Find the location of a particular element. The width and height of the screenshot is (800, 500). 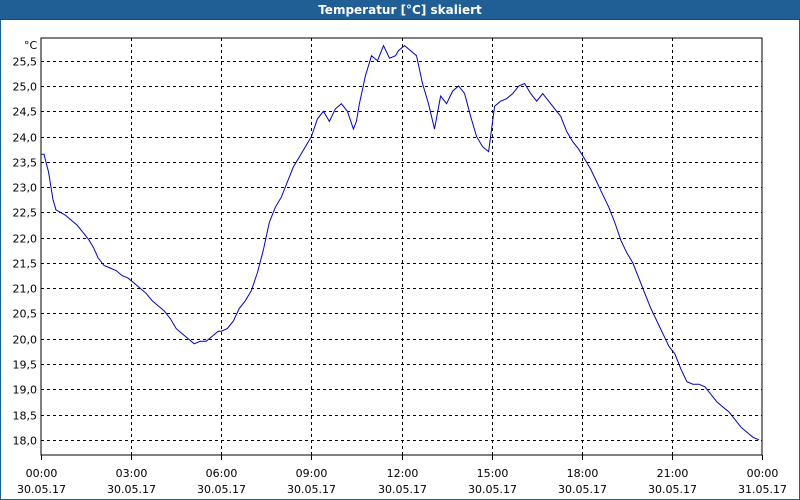

y-tick-label: 21,5 is located at coordinates (25, 264).